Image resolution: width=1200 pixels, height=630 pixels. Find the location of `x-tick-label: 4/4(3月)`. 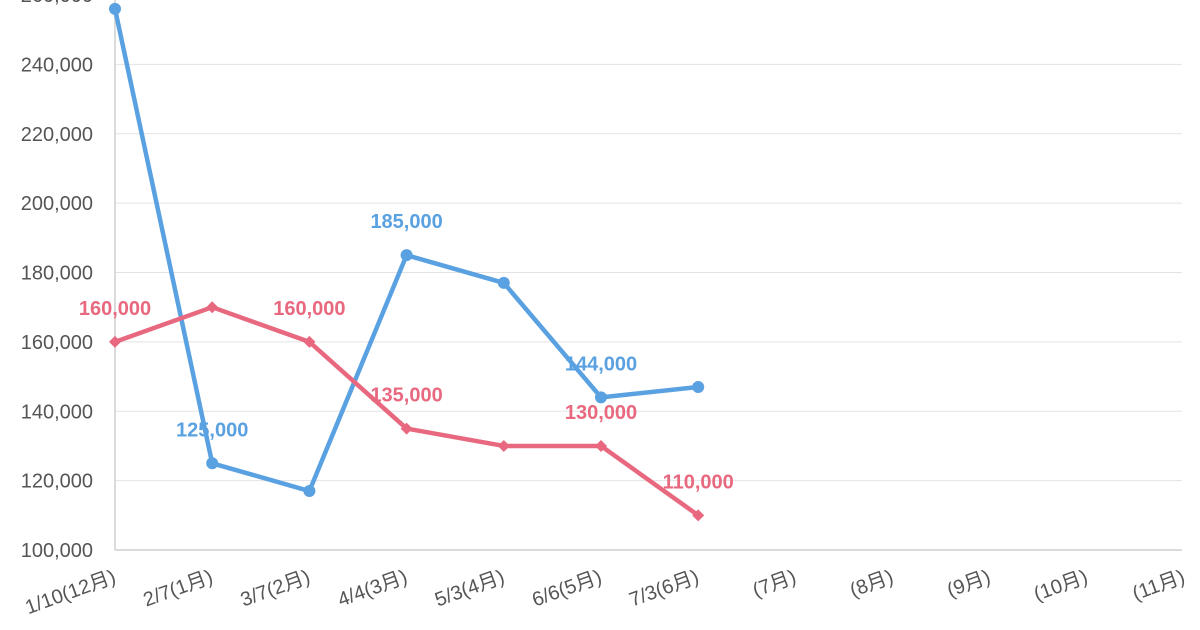

x-tick-label: 4/4(3月) is located at coordinates (372, 588).